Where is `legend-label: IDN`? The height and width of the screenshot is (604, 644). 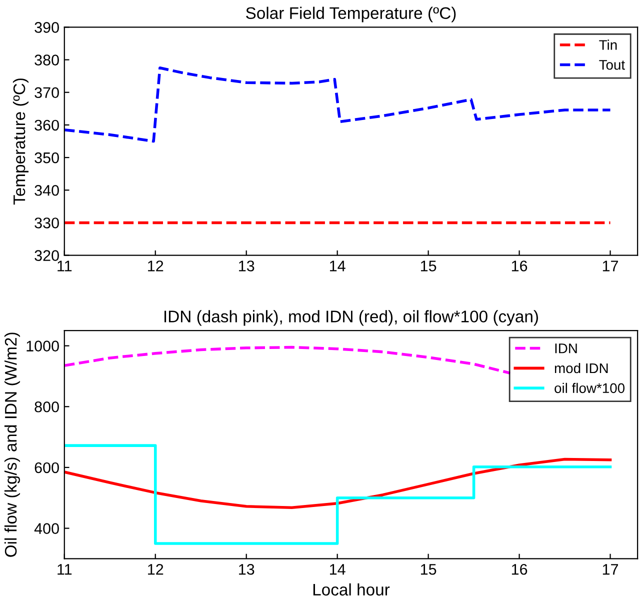
legend-label: IDN is located at coordinates (566, 349).